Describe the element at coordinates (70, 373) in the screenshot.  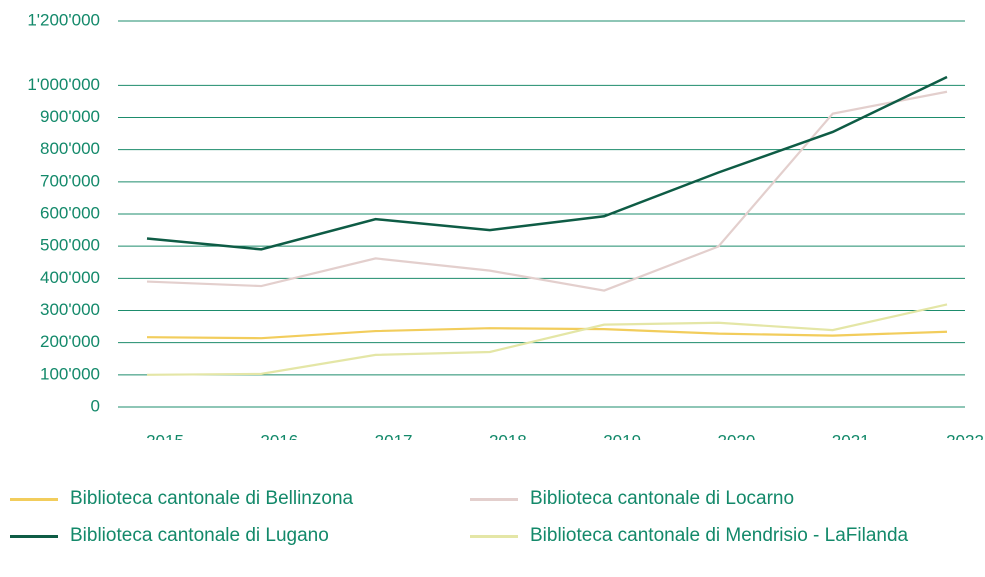
I see `y-tick-label: 100'000` at that location.